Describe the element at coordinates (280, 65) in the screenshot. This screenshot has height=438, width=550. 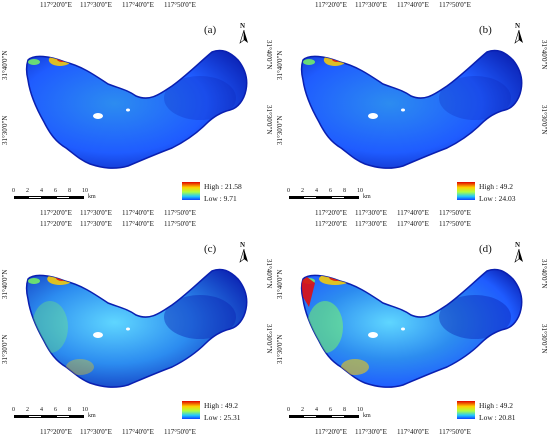
I see `left-latitude-label: 31°40'0"N` at that location.